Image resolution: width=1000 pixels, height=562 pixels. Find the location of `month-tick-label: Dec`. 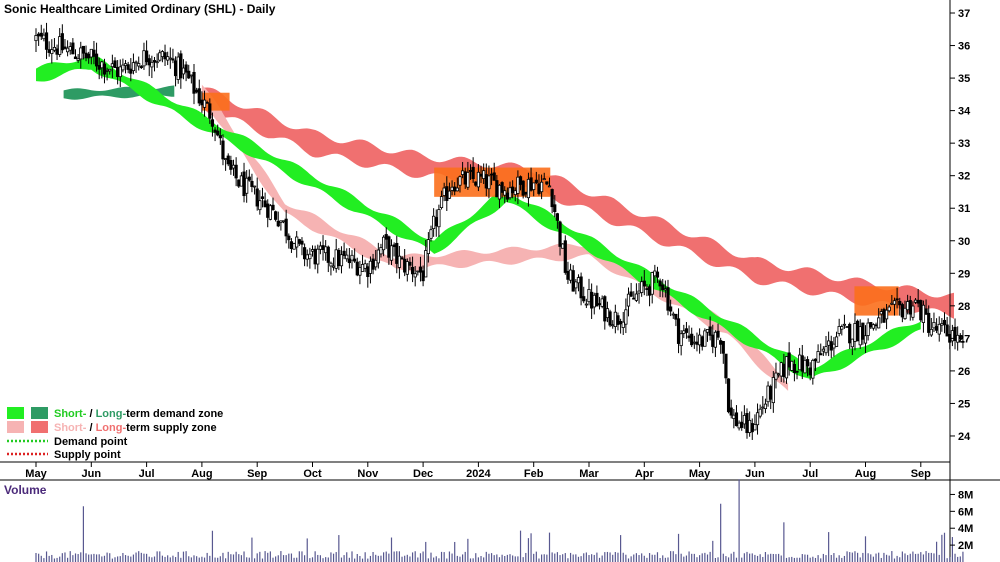

month-tick-label: Dec is located at coordinates (423, 474).